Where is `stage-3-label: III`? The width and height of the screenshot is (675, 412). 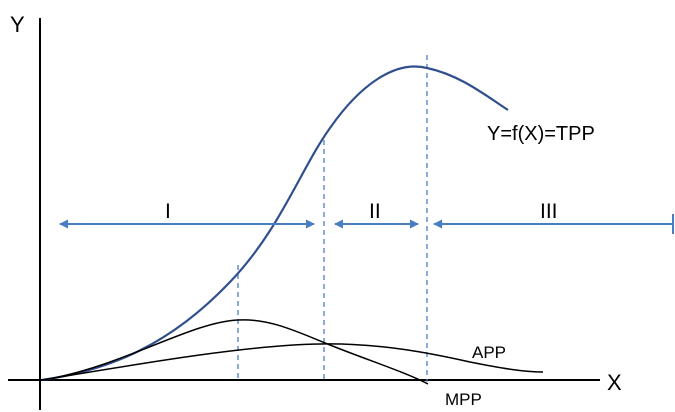 stage-3-label: III is located at coordinates (549, 211).